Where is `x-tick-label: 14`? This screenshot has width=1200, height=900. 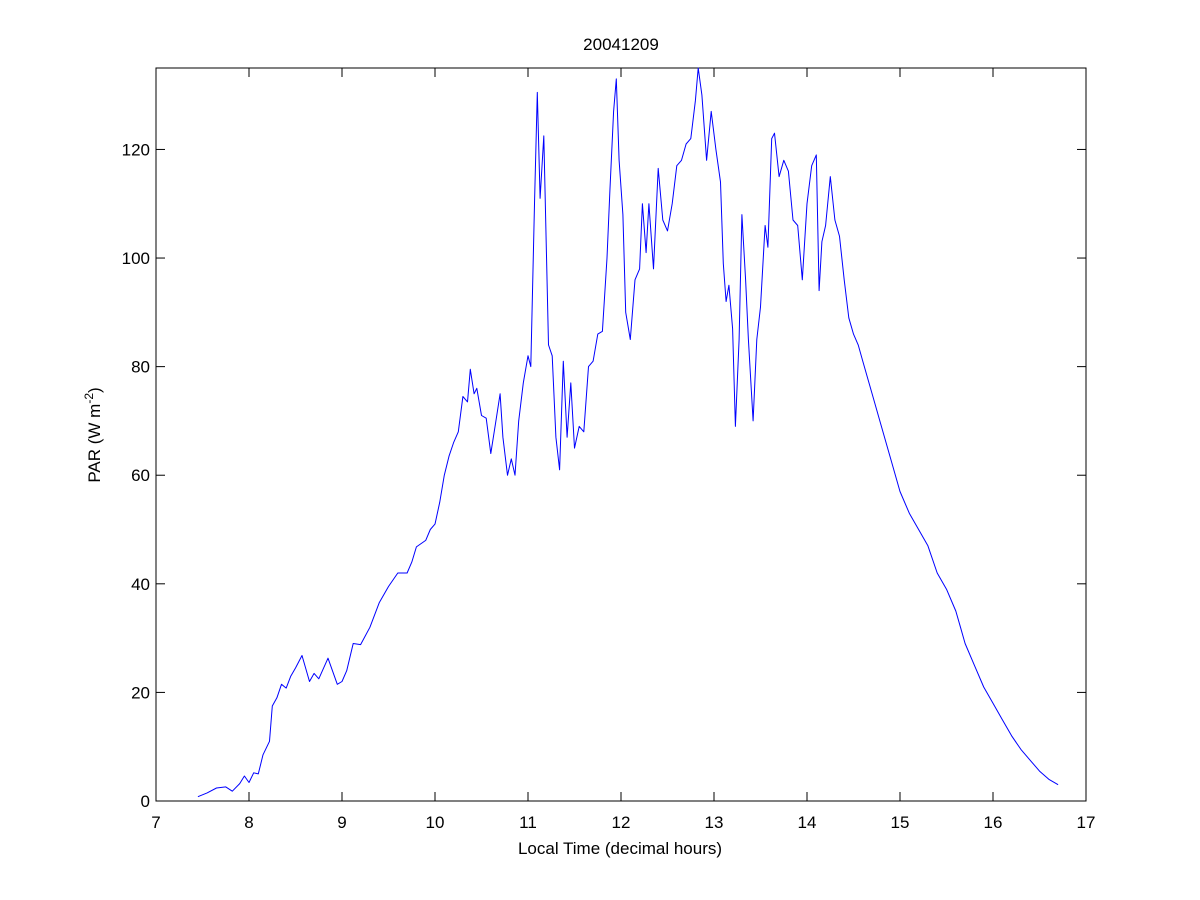
x-tick-label: 14 is located at coordinates (807, 822).